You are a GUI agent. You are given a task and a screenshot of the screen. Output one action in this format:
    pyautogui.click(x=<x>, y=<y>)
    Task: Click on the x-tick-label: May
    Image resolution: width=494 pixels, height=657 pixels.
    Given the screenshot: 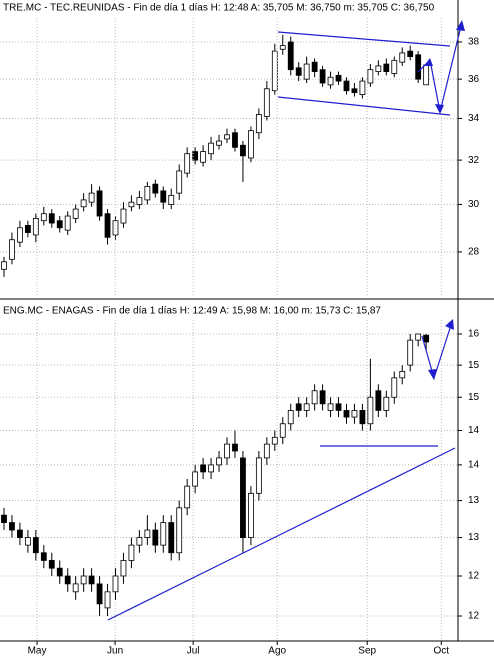 What is the action you would take?
    pyautogui.click(x=37, y=651)
    